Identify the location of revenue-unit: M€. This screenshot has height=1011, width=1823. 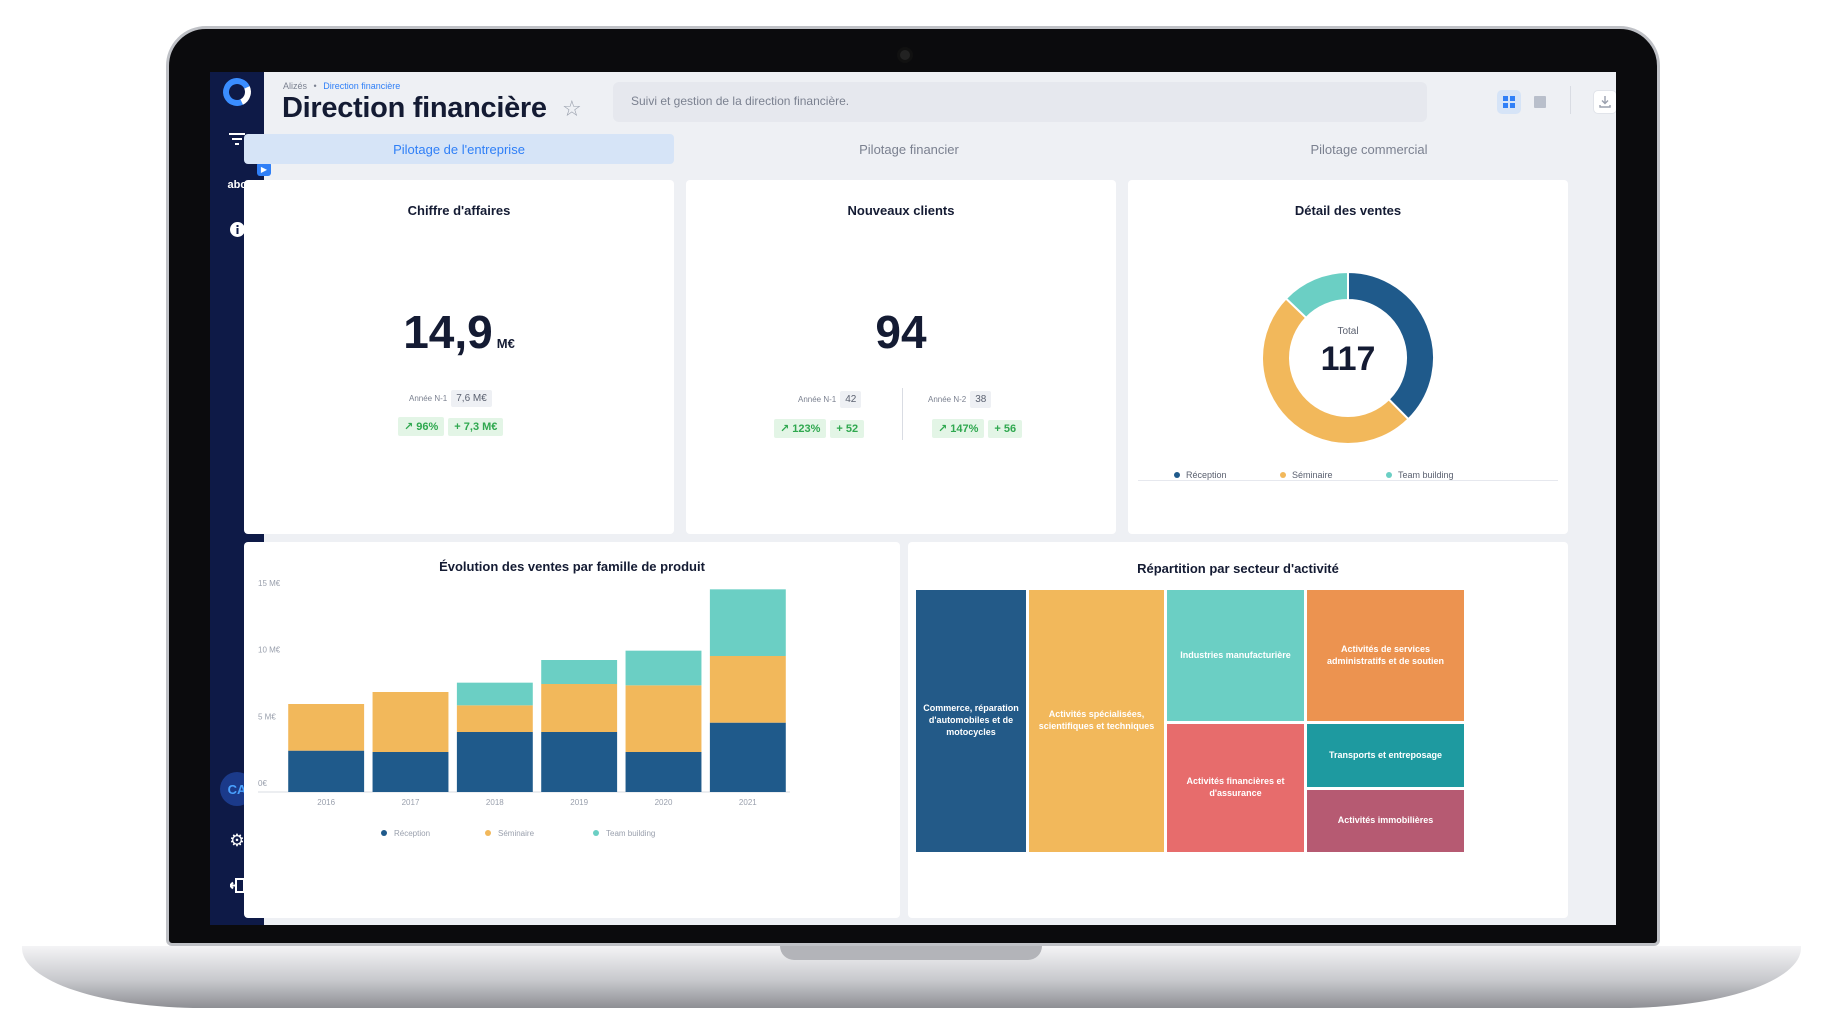
(505, 343).